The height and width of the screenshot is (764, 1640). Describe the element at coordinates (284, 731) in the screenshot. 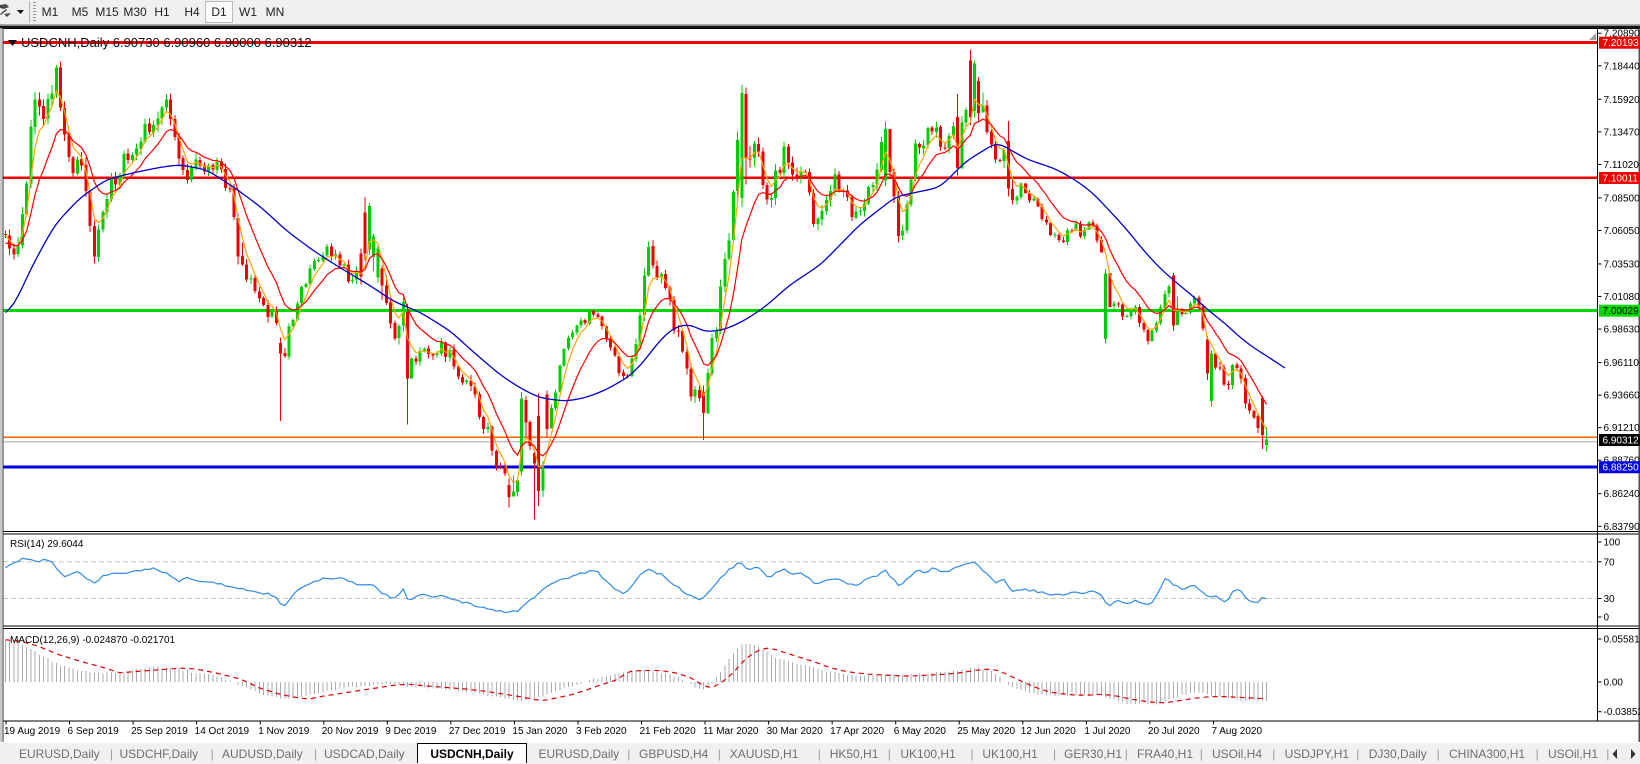

I see `svg-text: 1 Nov 2019` at that location.